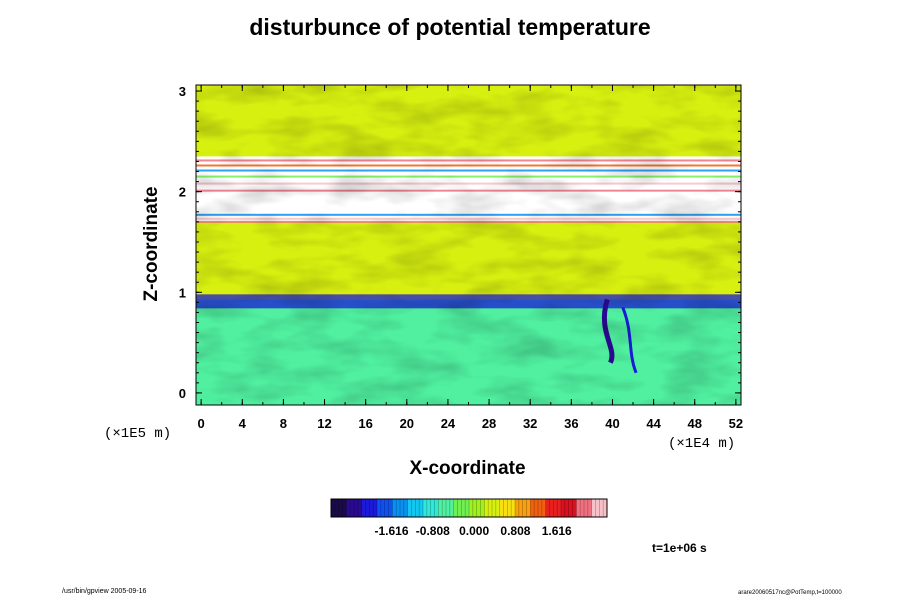 The width and height of the screenshot is (900, 600). Describe the element at coordinates (702, 444) in the screenshot. I see `x-unit-label: (×1E4 m)` at that location.